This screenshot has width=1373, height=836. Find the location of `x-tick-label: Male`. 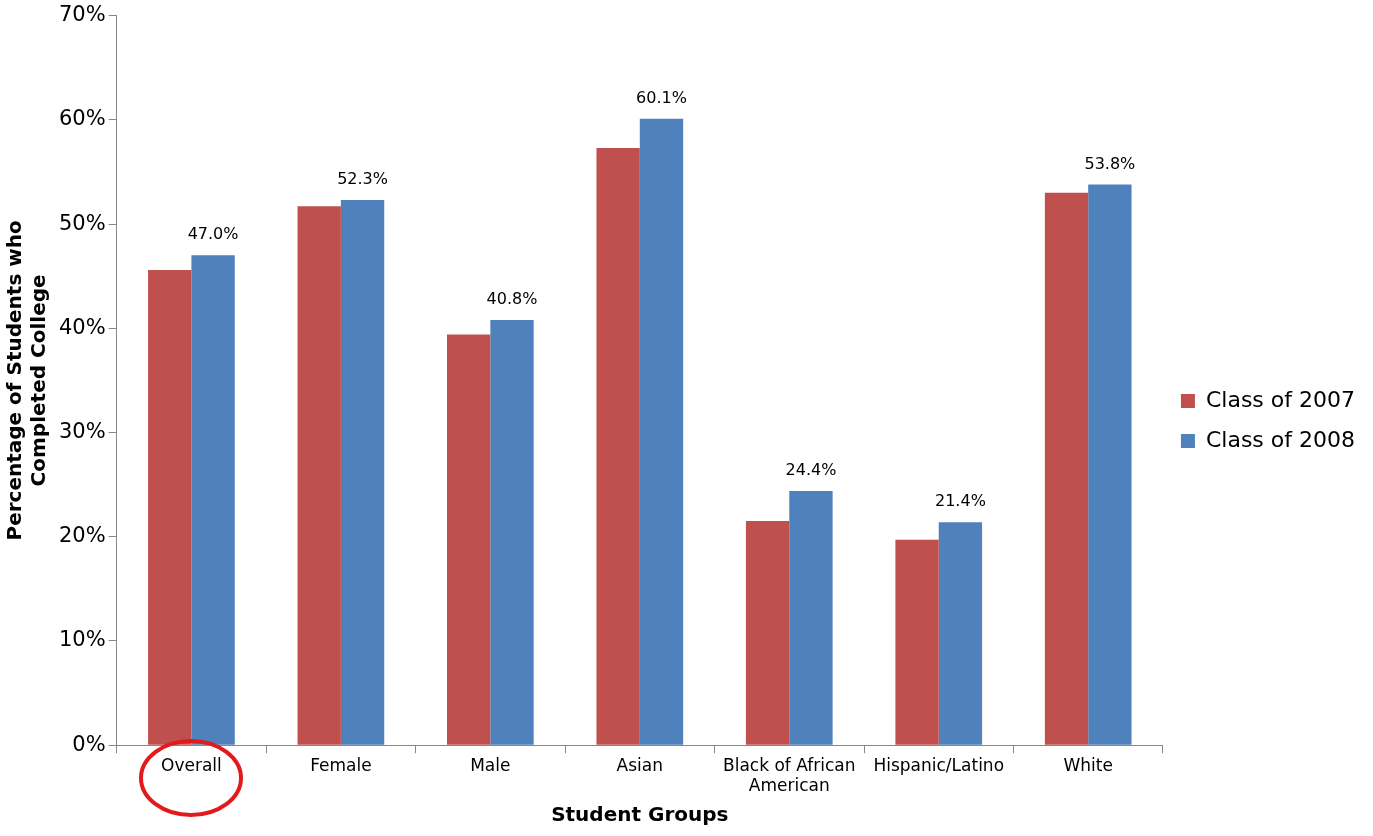

x-tick-label: Male is located at coordinates (490, 764).